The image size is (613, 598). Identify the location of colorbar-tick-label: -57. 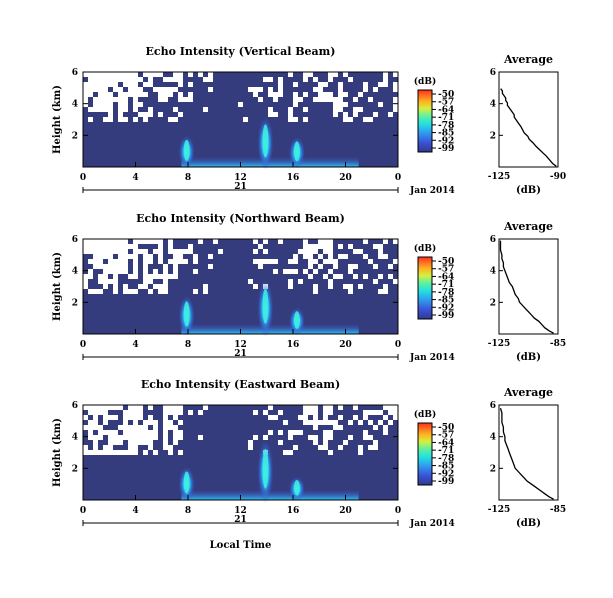
(446, 270).